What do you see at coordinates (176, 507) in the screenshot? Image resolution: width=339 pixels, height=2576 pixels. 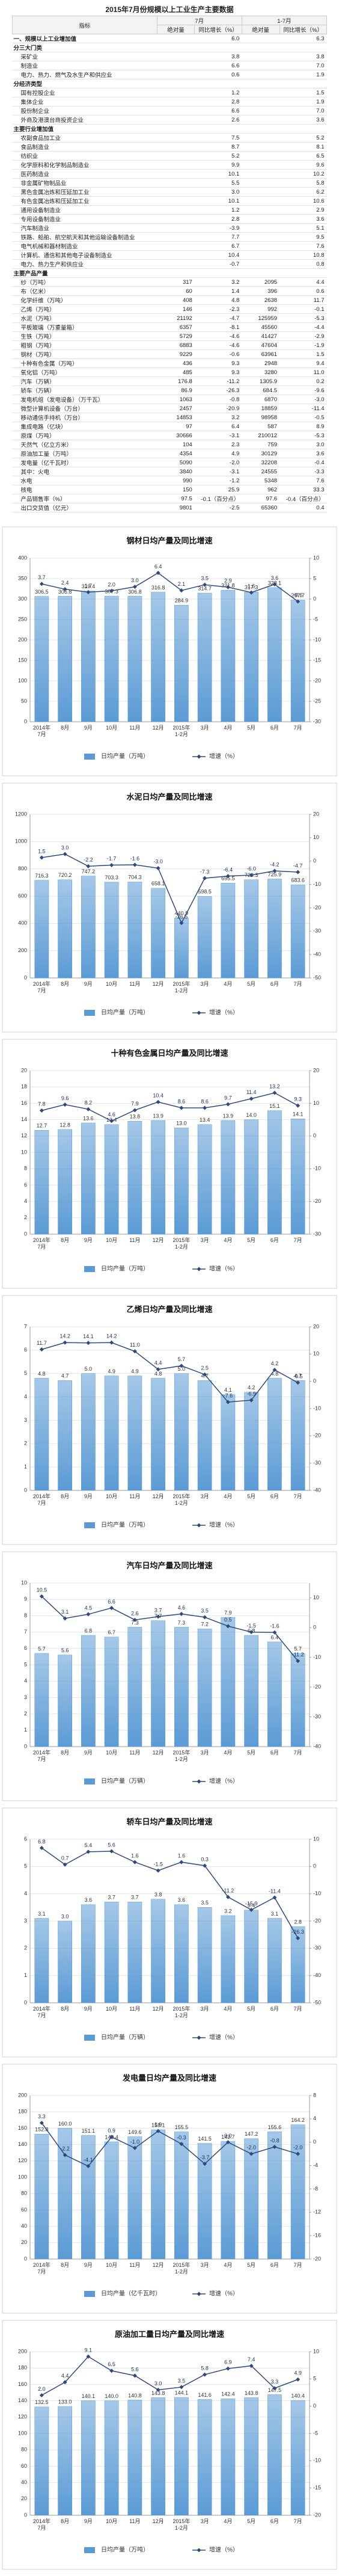 I see `cell: 9801` at bounding box center [176, 507].